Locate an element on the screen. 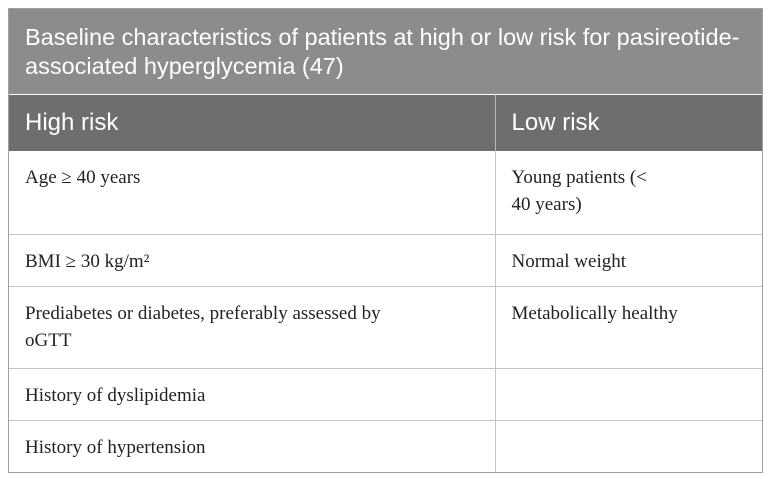 This screenshot has height=479, width=772. cell-high-risk: Age ≥ 40 years is located at coordinates (83, 177).